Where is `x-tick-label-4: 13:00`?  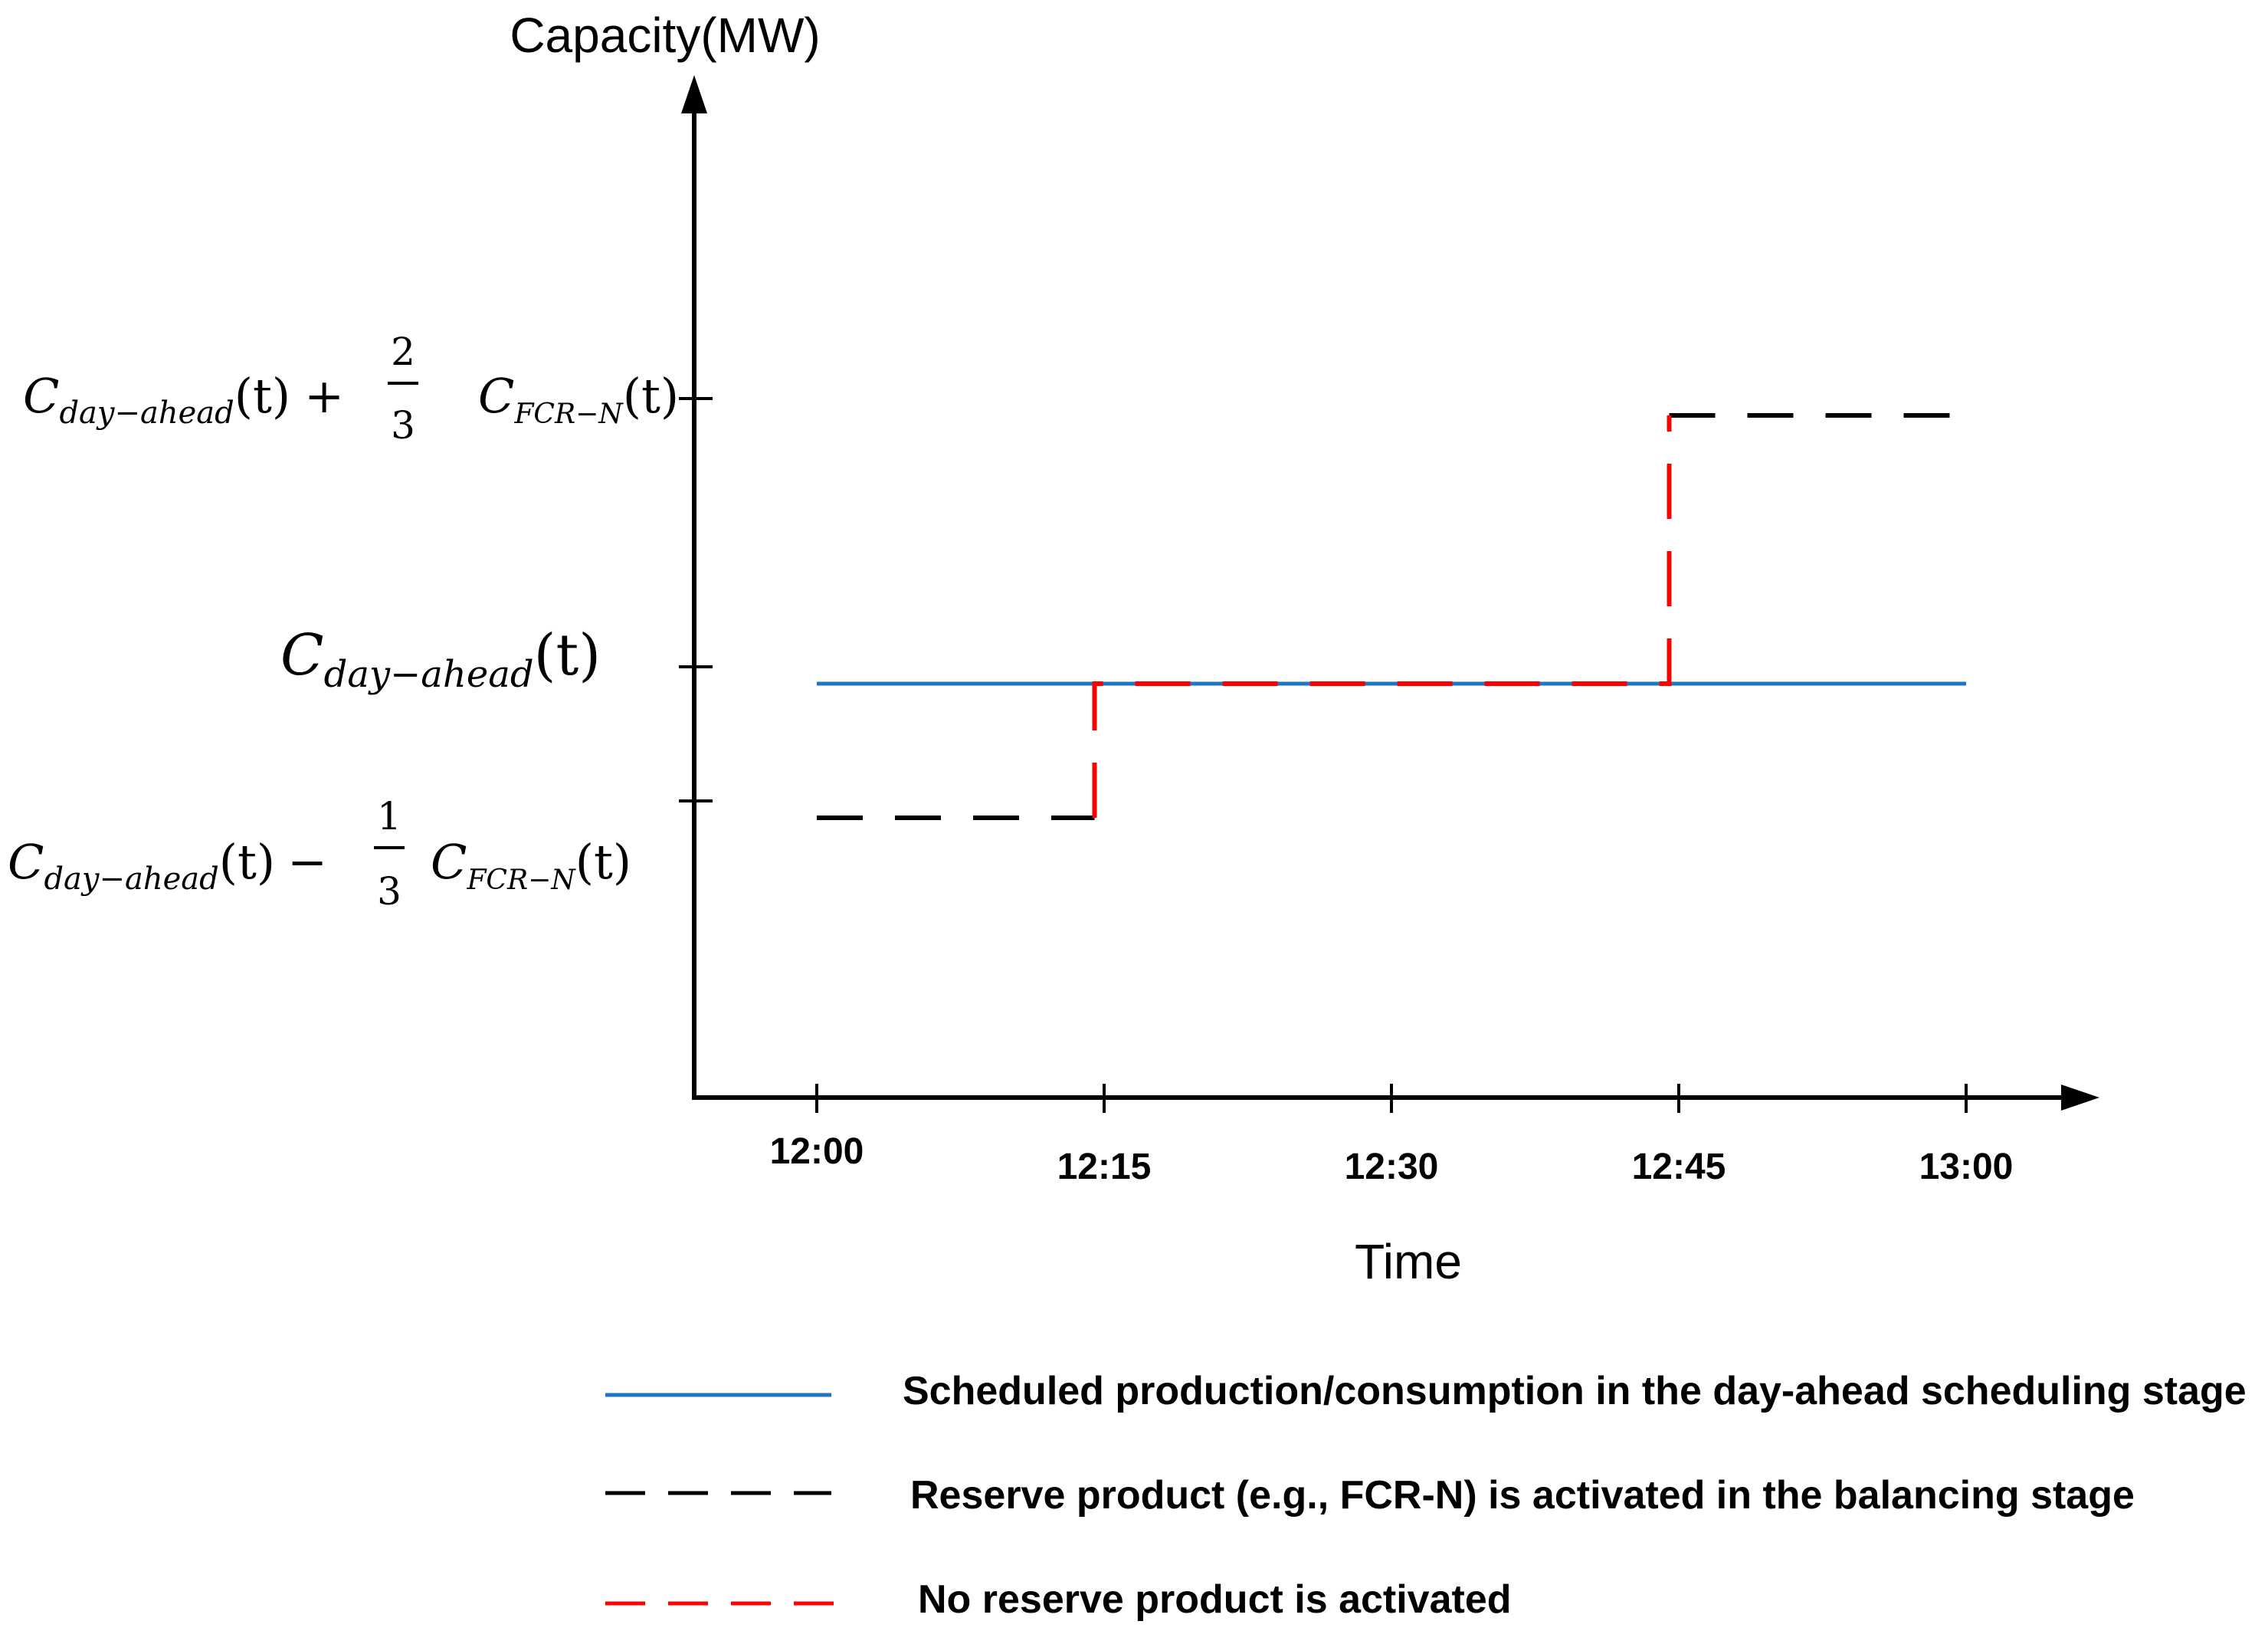
x-tick-label-4: 13:00 is located at coordinates (1966, 1167).